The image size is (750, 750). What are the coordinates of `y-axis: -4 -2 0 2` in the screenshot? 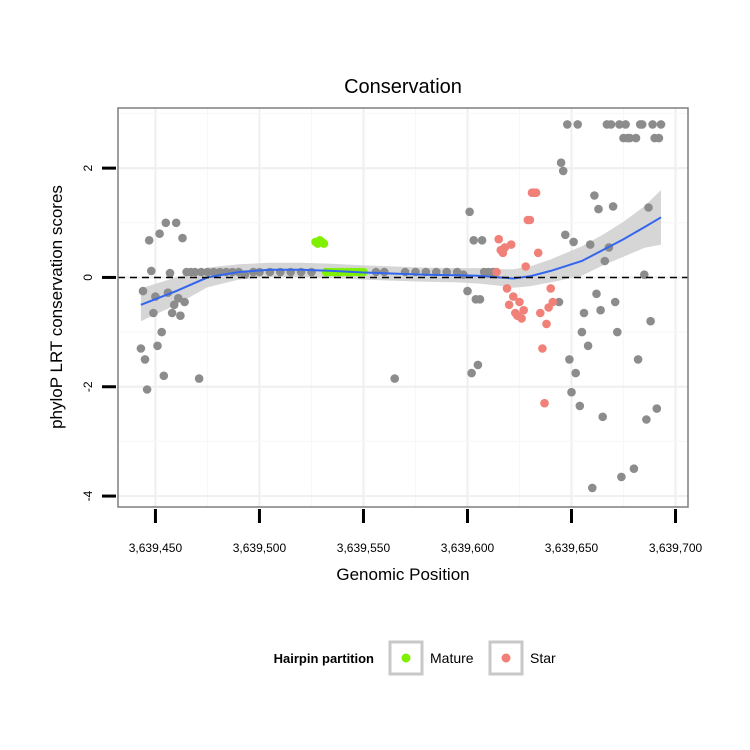 It's located at (98, 332).